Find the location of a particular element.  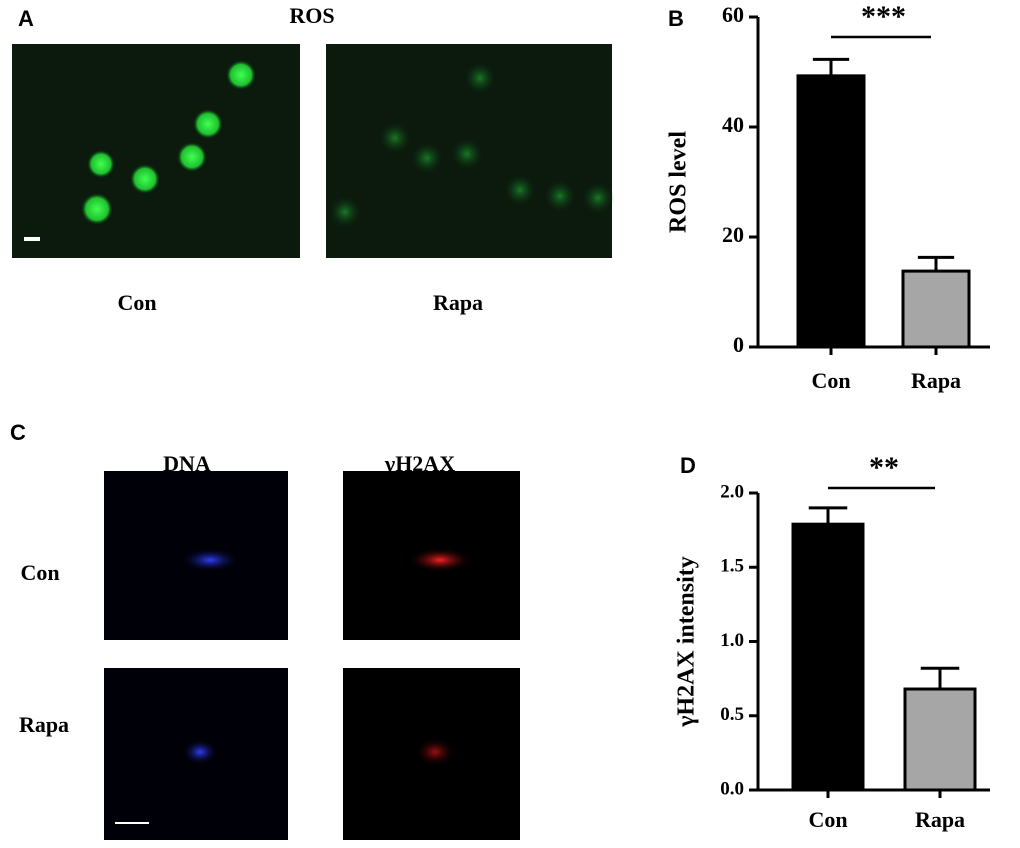

row-label: Con is located at coordinates (39, 572).